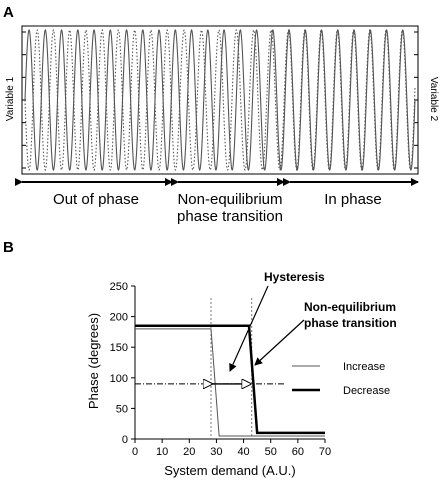 This screenshot has width=444, height=481. Describe the element at coordinates (298, 452) in the screenshot. I see `x-tick-label: 60` at that location.